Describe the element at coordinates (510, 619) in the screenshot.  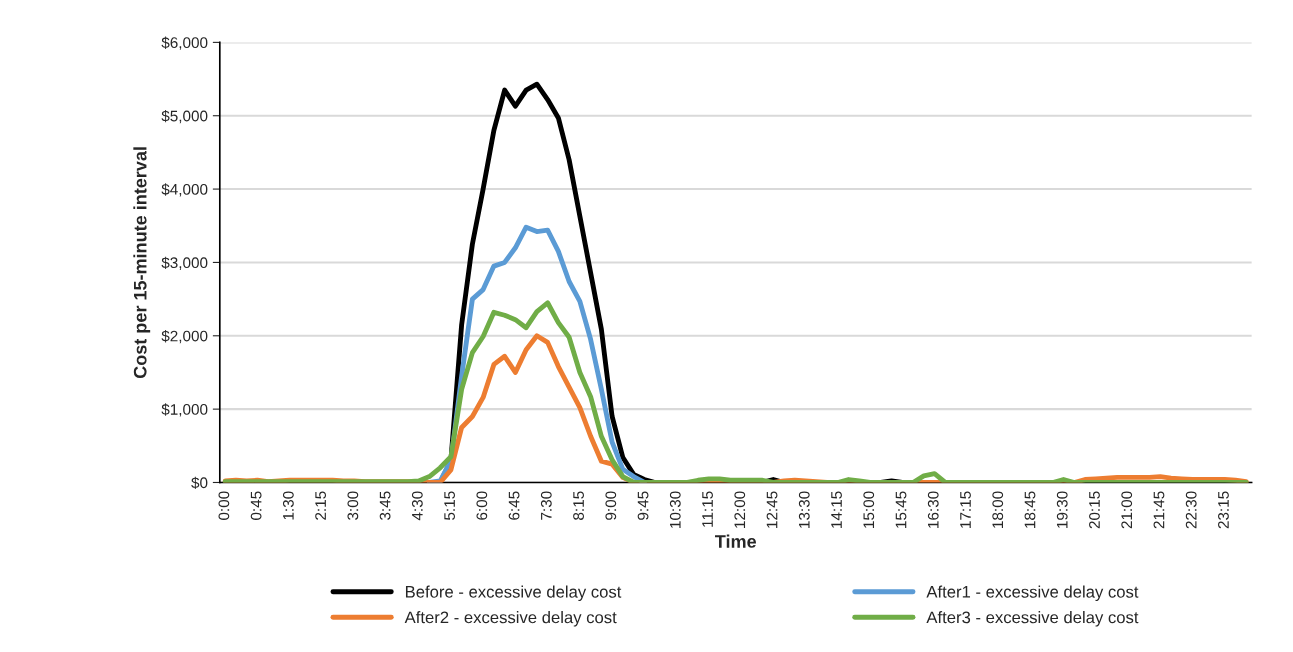
I see `legend-label: After2 - excessive delay cost` at that location.